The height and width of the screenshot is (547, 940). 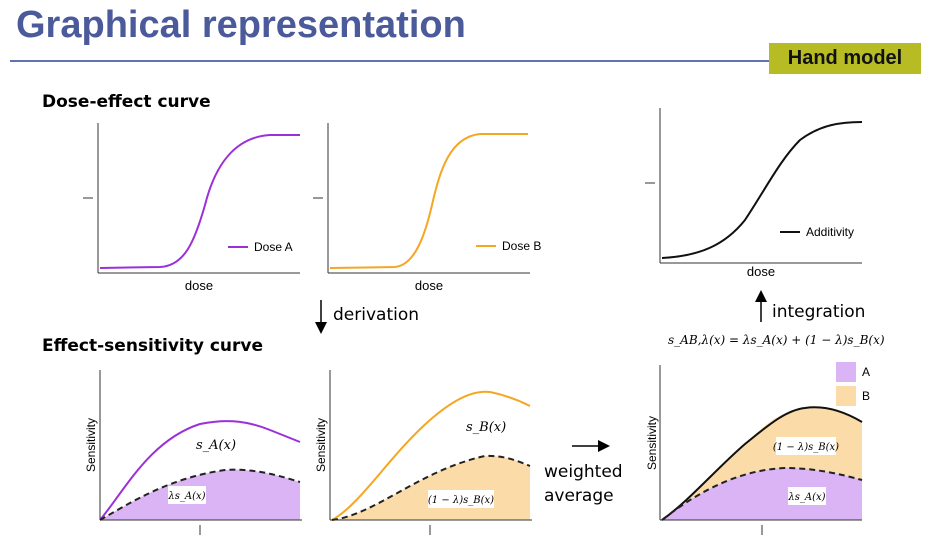 What do you see at coordinates (486, 427) in the screenshot?
I see `sens-b-curve-label: s_B(x)` at bounding box center [486, 427].